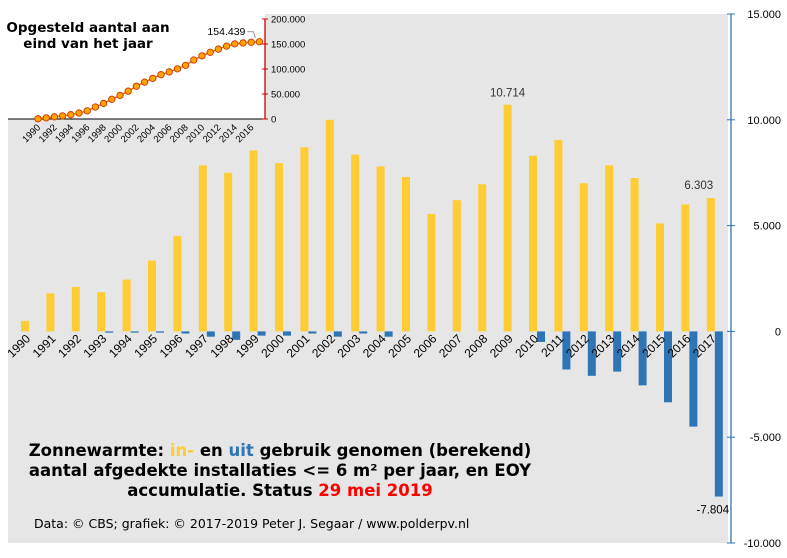 Image resolution: width=787 pixels, height=558 pixels. I want to click on inset-y-tick-label: 0, so click(273, 120).